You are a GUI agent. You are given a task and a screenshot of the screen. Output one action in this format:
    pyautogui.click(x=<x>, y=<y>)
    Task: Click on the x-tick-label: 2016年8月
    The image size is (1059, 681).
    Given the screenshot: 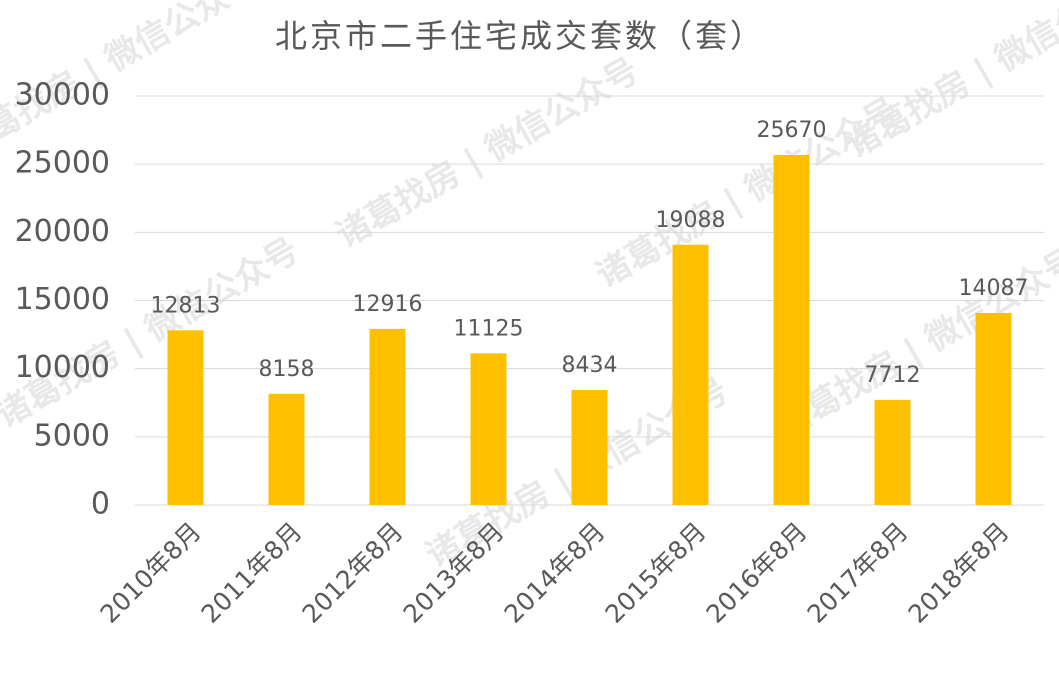 What is the action you would take?
    pyautogui.click(x=757, y=573)
    